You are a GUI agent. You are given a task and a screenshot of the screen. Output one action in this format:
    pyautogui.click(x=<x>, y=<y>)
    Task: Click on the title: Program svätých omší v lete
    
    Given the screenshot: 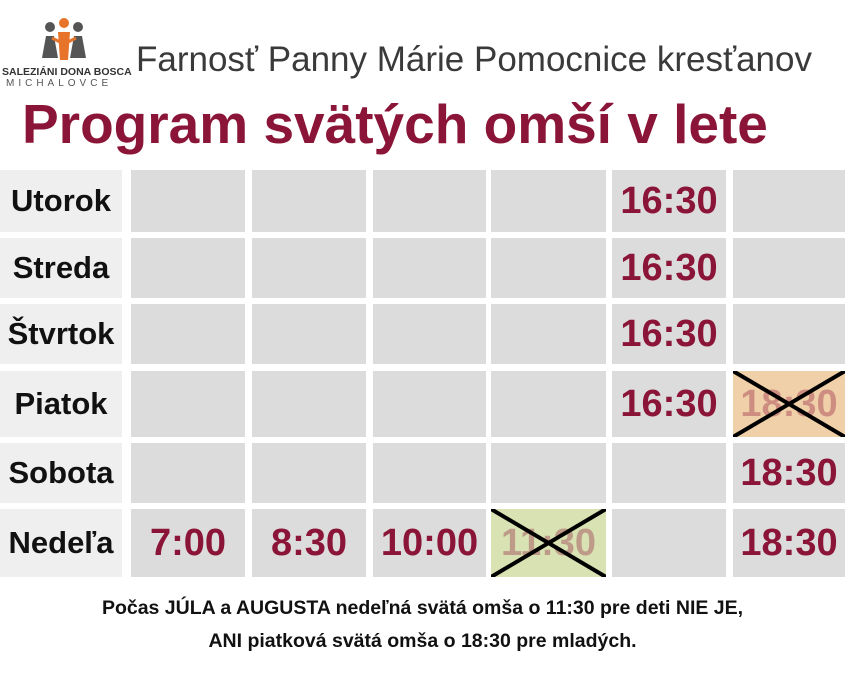 What is the action you would take?
    pyautogui.click(x=395, y=124)
    